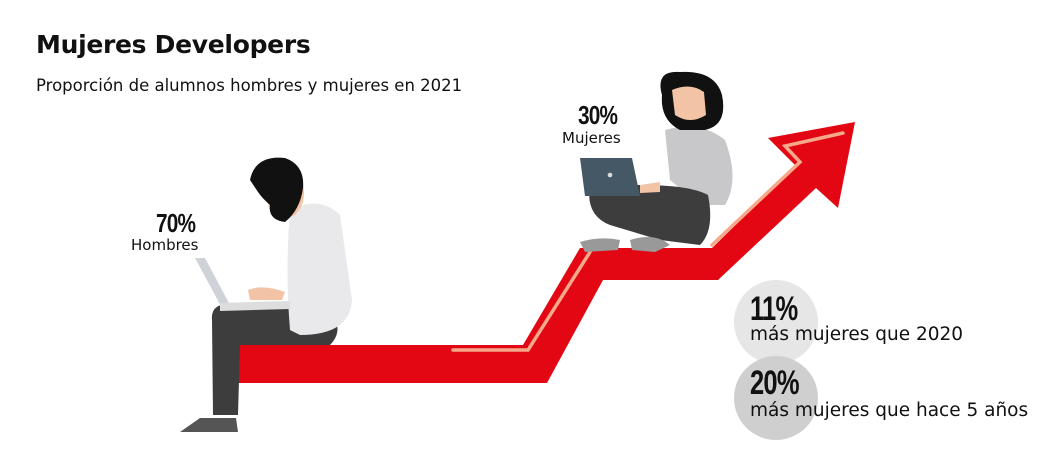 The height and width of the screenshot is (450, 1050). Describe the element at coordinates (266, 294) in the screenshot. I see `man-figure` at that location.